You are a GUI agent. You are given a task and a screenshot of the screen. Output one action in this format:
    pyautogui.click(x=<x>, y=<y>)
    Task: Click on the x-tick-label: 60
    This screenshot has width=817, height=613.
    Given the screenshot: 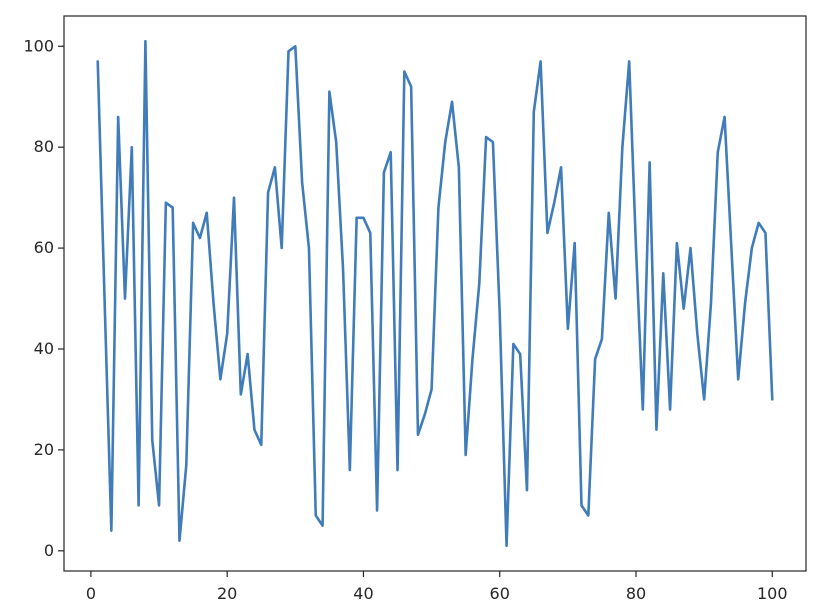 What is the action you would take?
    pyautogui.click(x=500, y=593)
    